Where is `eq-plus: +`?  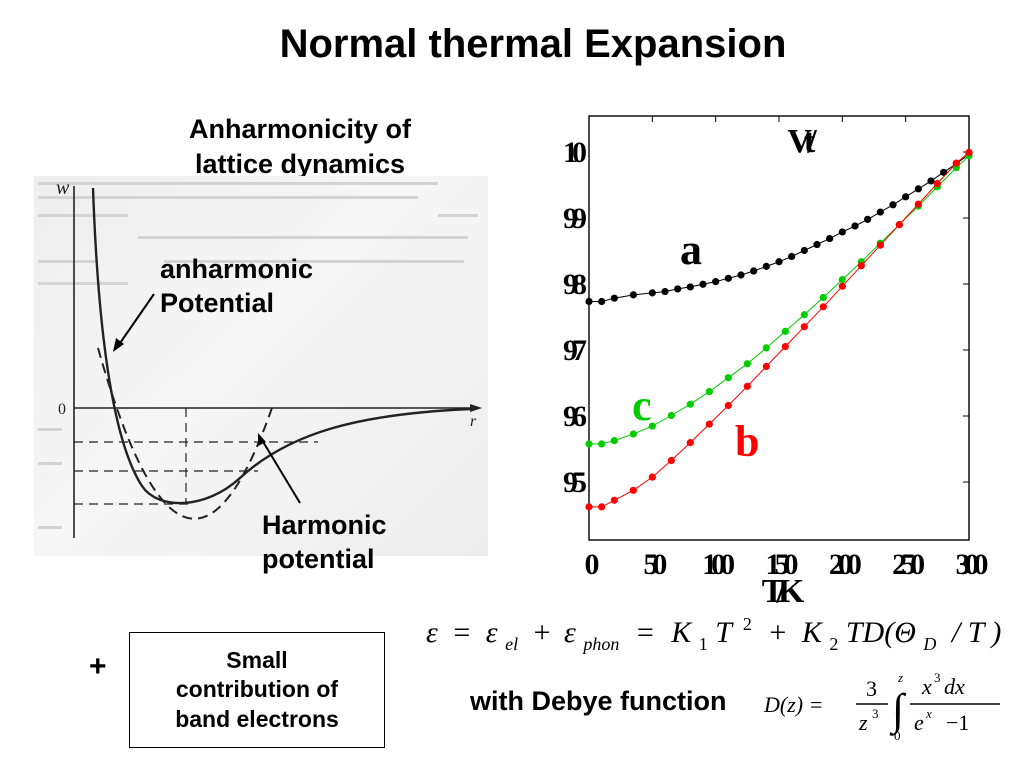 eq-plus: + is located at coordinates (542, 632).